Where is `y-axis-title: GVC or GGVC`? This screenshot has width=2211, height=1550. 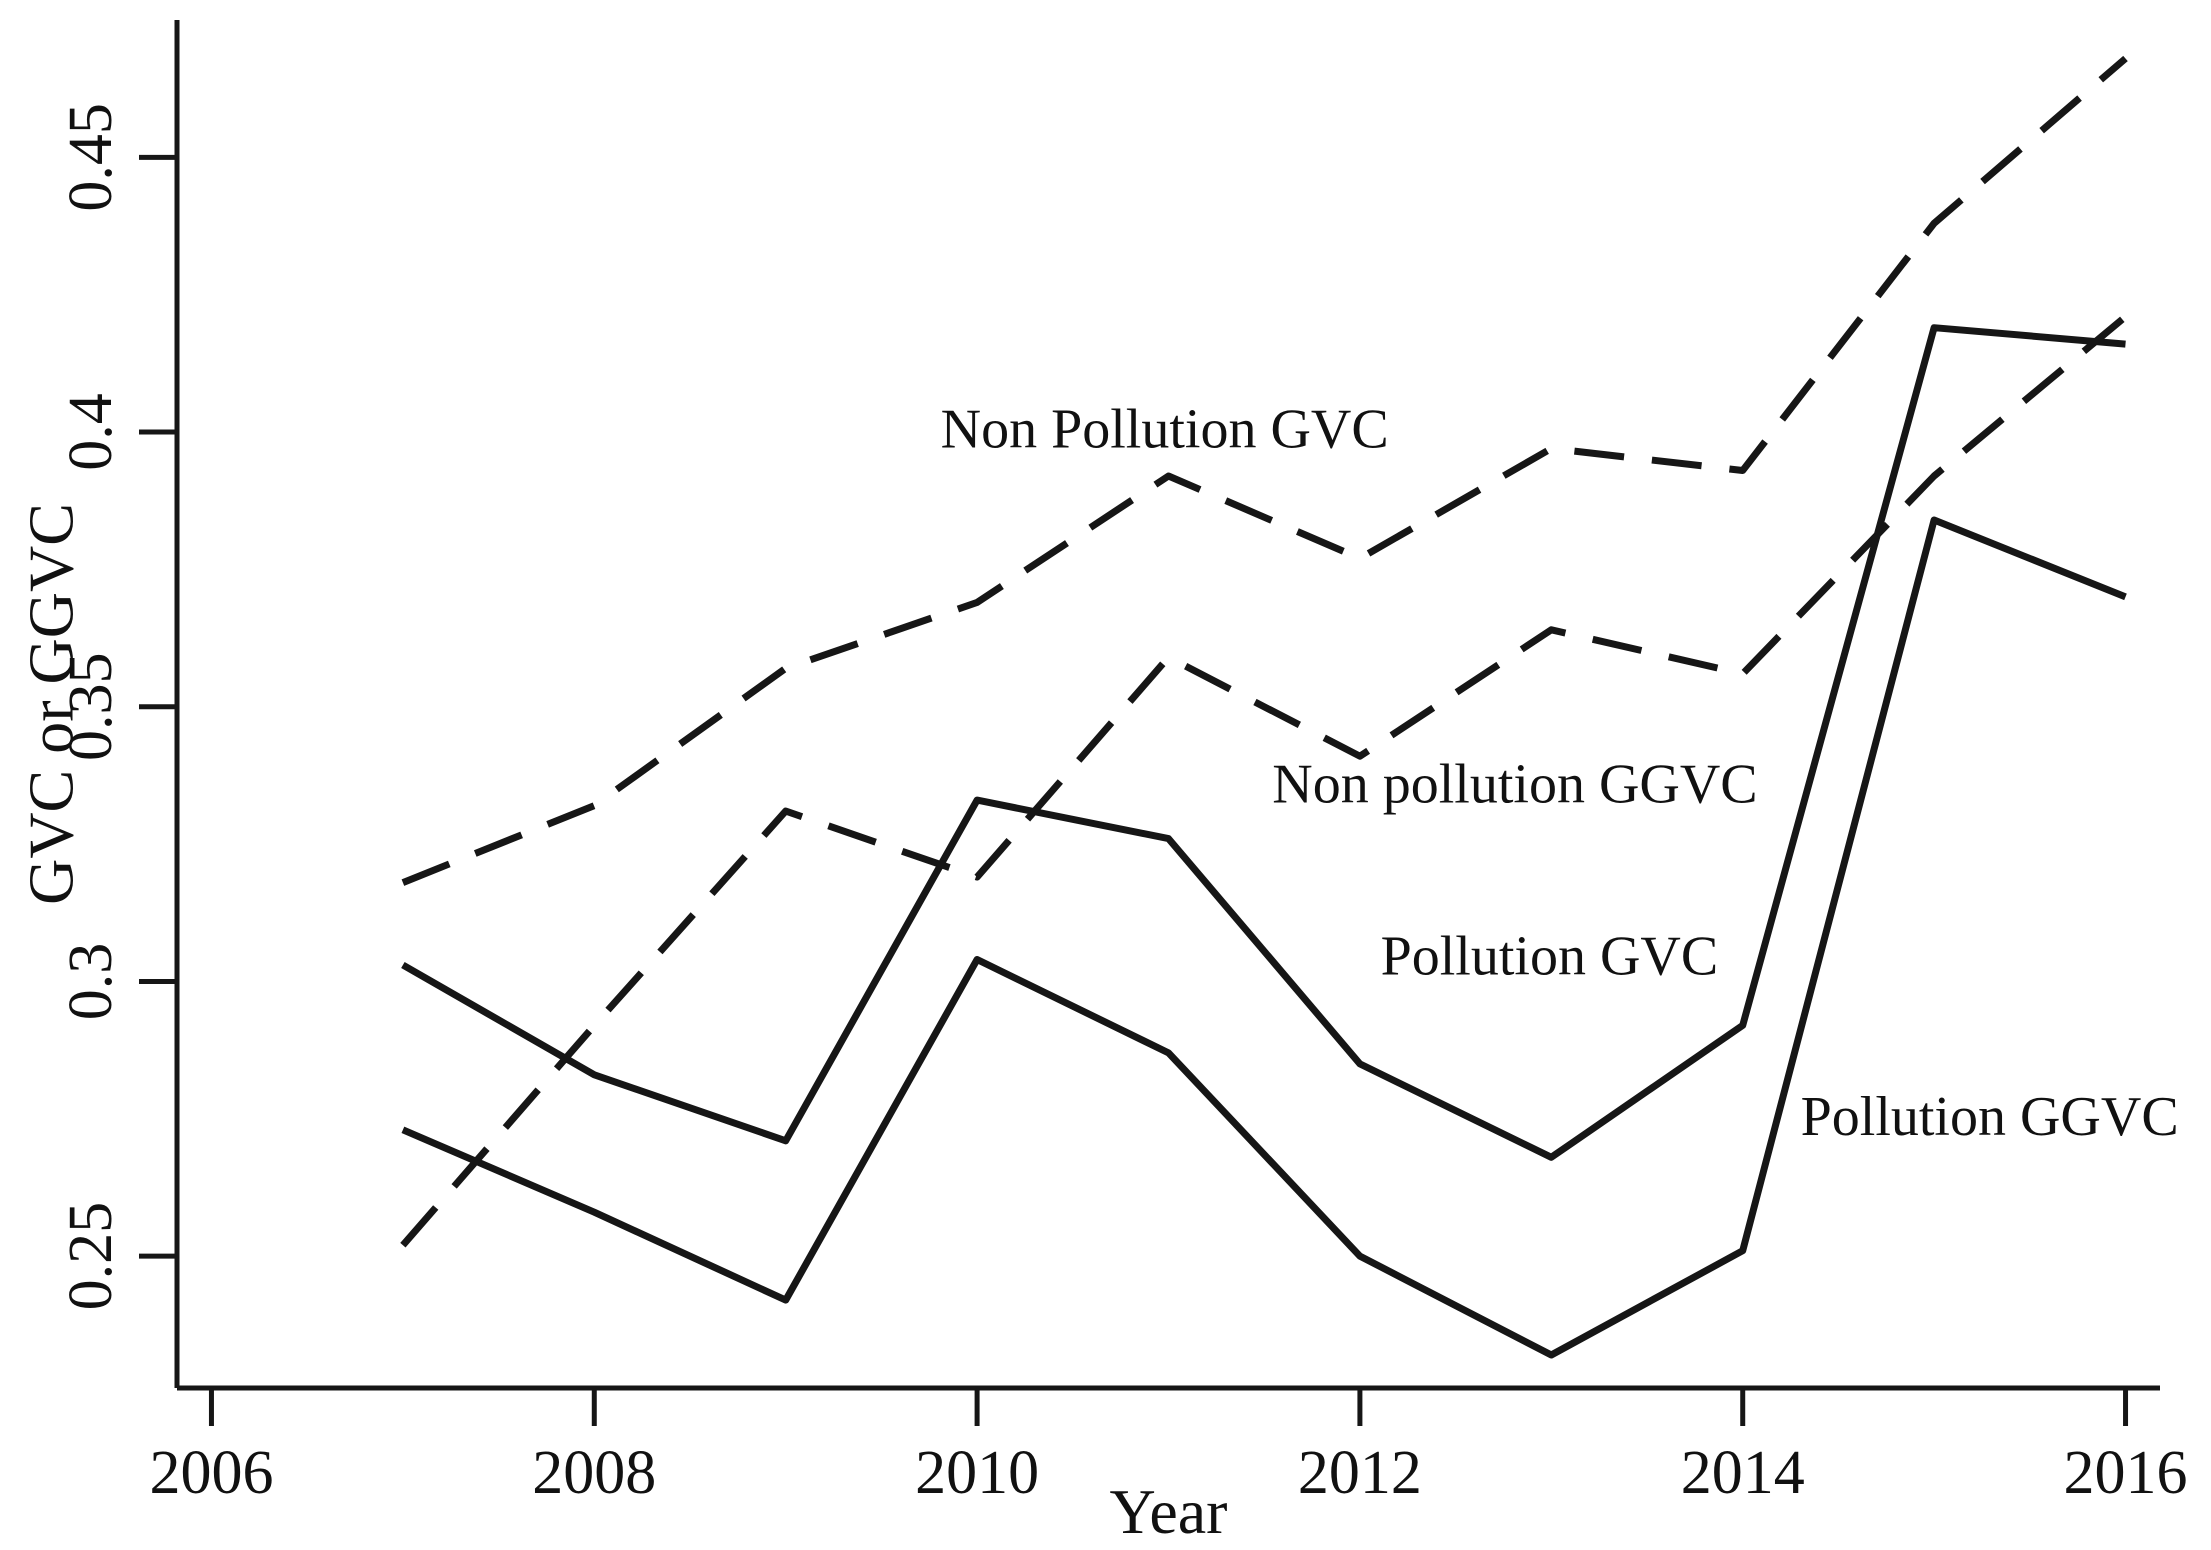 y-axis-title: GVC or GGVC is located at coordinates (51, 704).